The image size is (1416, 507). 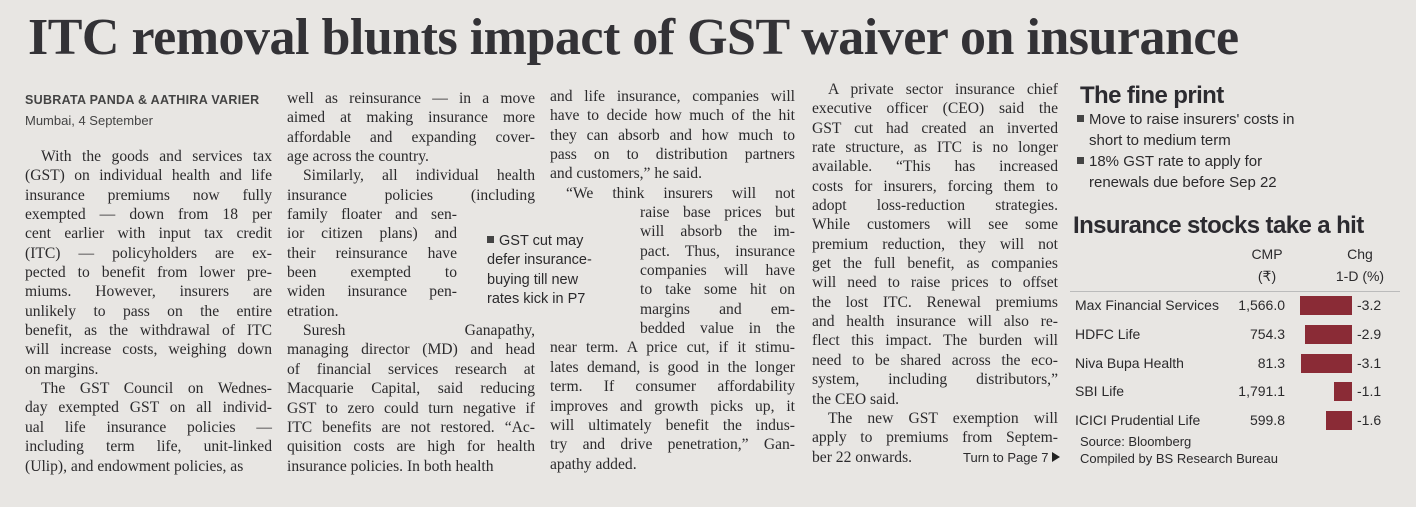 What do you see at coordinates (672, 96) in the screenshot?
I see `text-line: and life insurance, companies will` at bounding box center [672, 96].